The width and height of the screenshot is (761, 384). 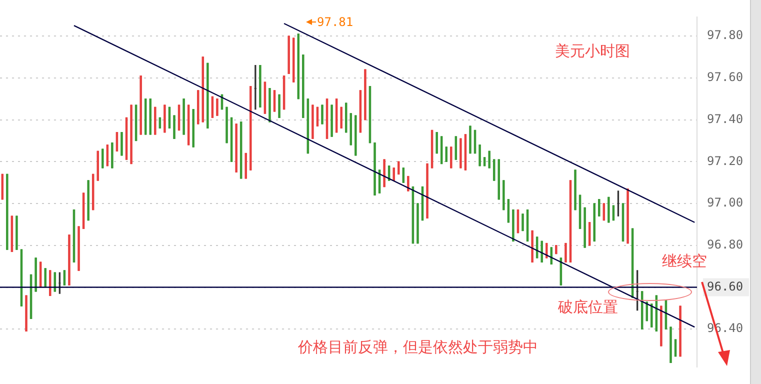 I want to click on y-tick-label: 97.20, so click(x=725, y=161).